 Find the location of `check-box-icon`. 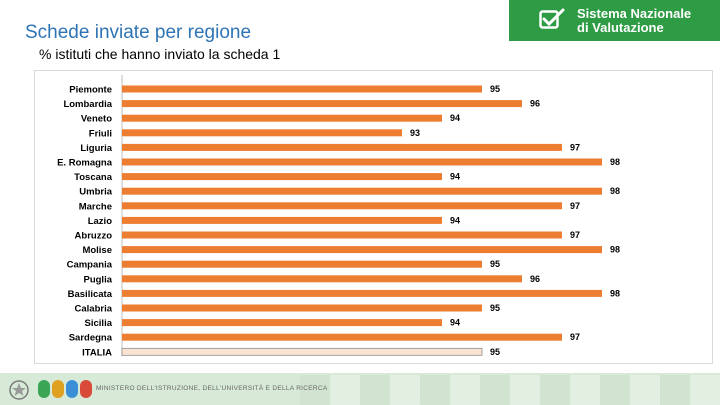

check-box-icon is located at coordinates (552, 18).